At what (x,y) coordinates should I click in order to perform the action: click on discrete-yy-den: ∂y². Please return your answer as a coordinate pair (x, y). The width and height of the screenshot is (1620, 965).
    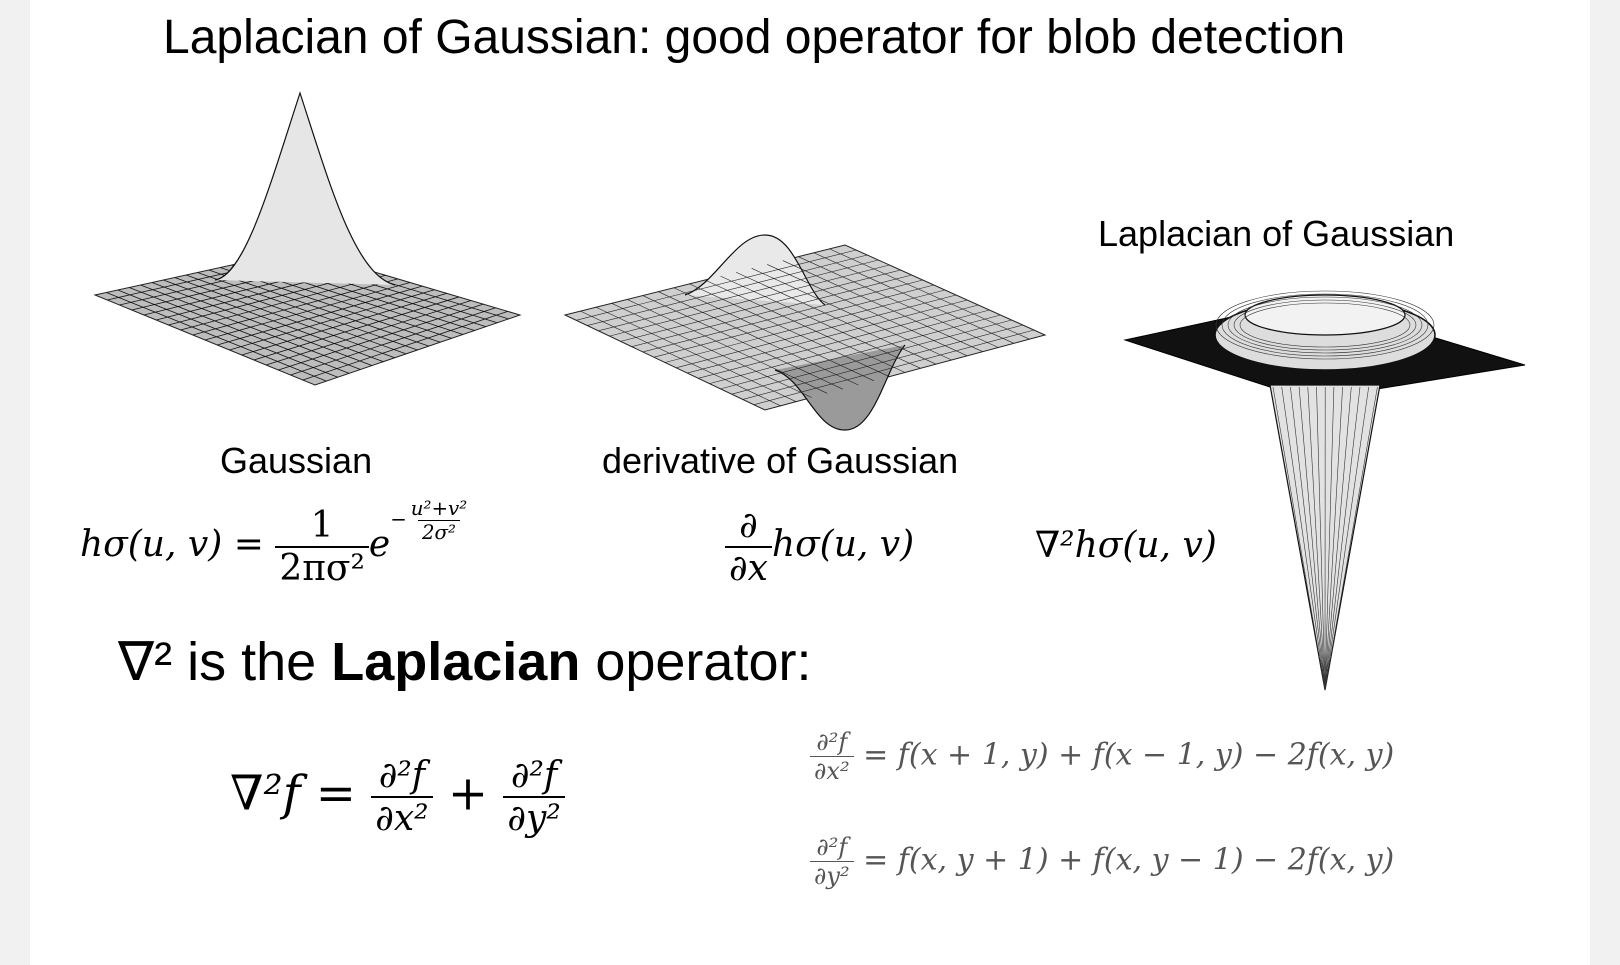
    Looking at the image, I should click on (832, 875).